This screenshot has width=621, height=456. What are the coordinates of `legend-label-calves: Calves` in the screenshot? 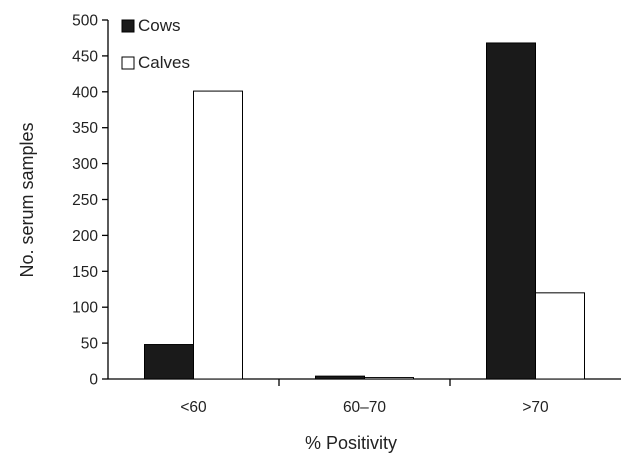 It's located at (164, 62).